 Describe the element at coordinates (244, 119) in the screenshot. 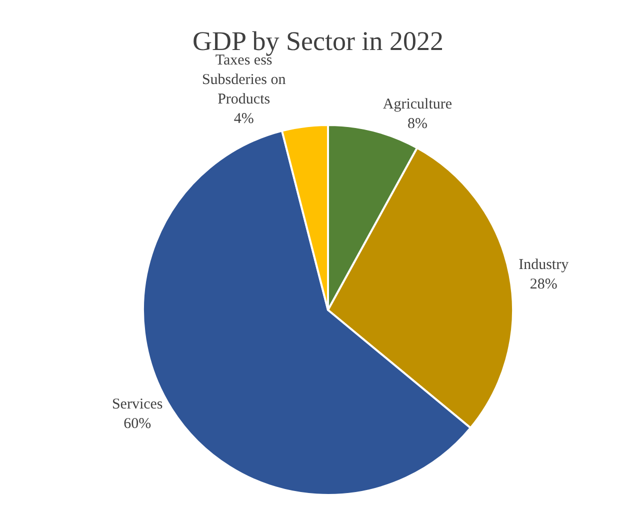

I see `data-label: 4%` at that location.